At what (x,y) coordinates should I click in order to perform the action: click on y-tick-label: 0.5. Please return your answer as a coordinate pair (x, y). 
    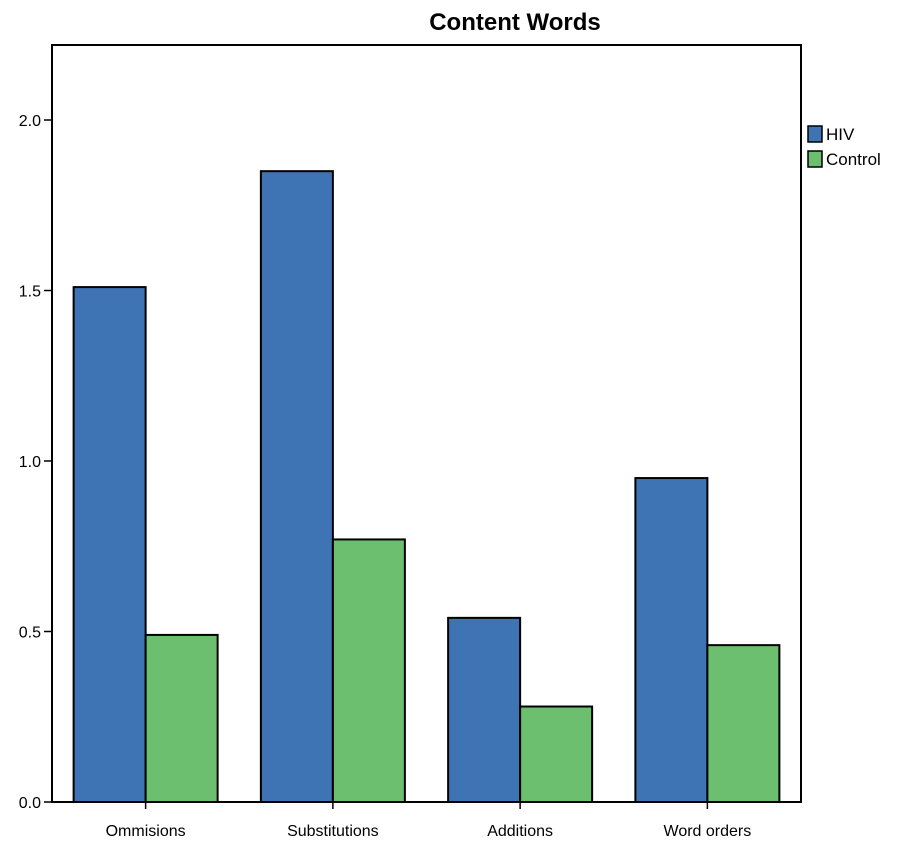
    Looking at the image, I should click on (30, 633).